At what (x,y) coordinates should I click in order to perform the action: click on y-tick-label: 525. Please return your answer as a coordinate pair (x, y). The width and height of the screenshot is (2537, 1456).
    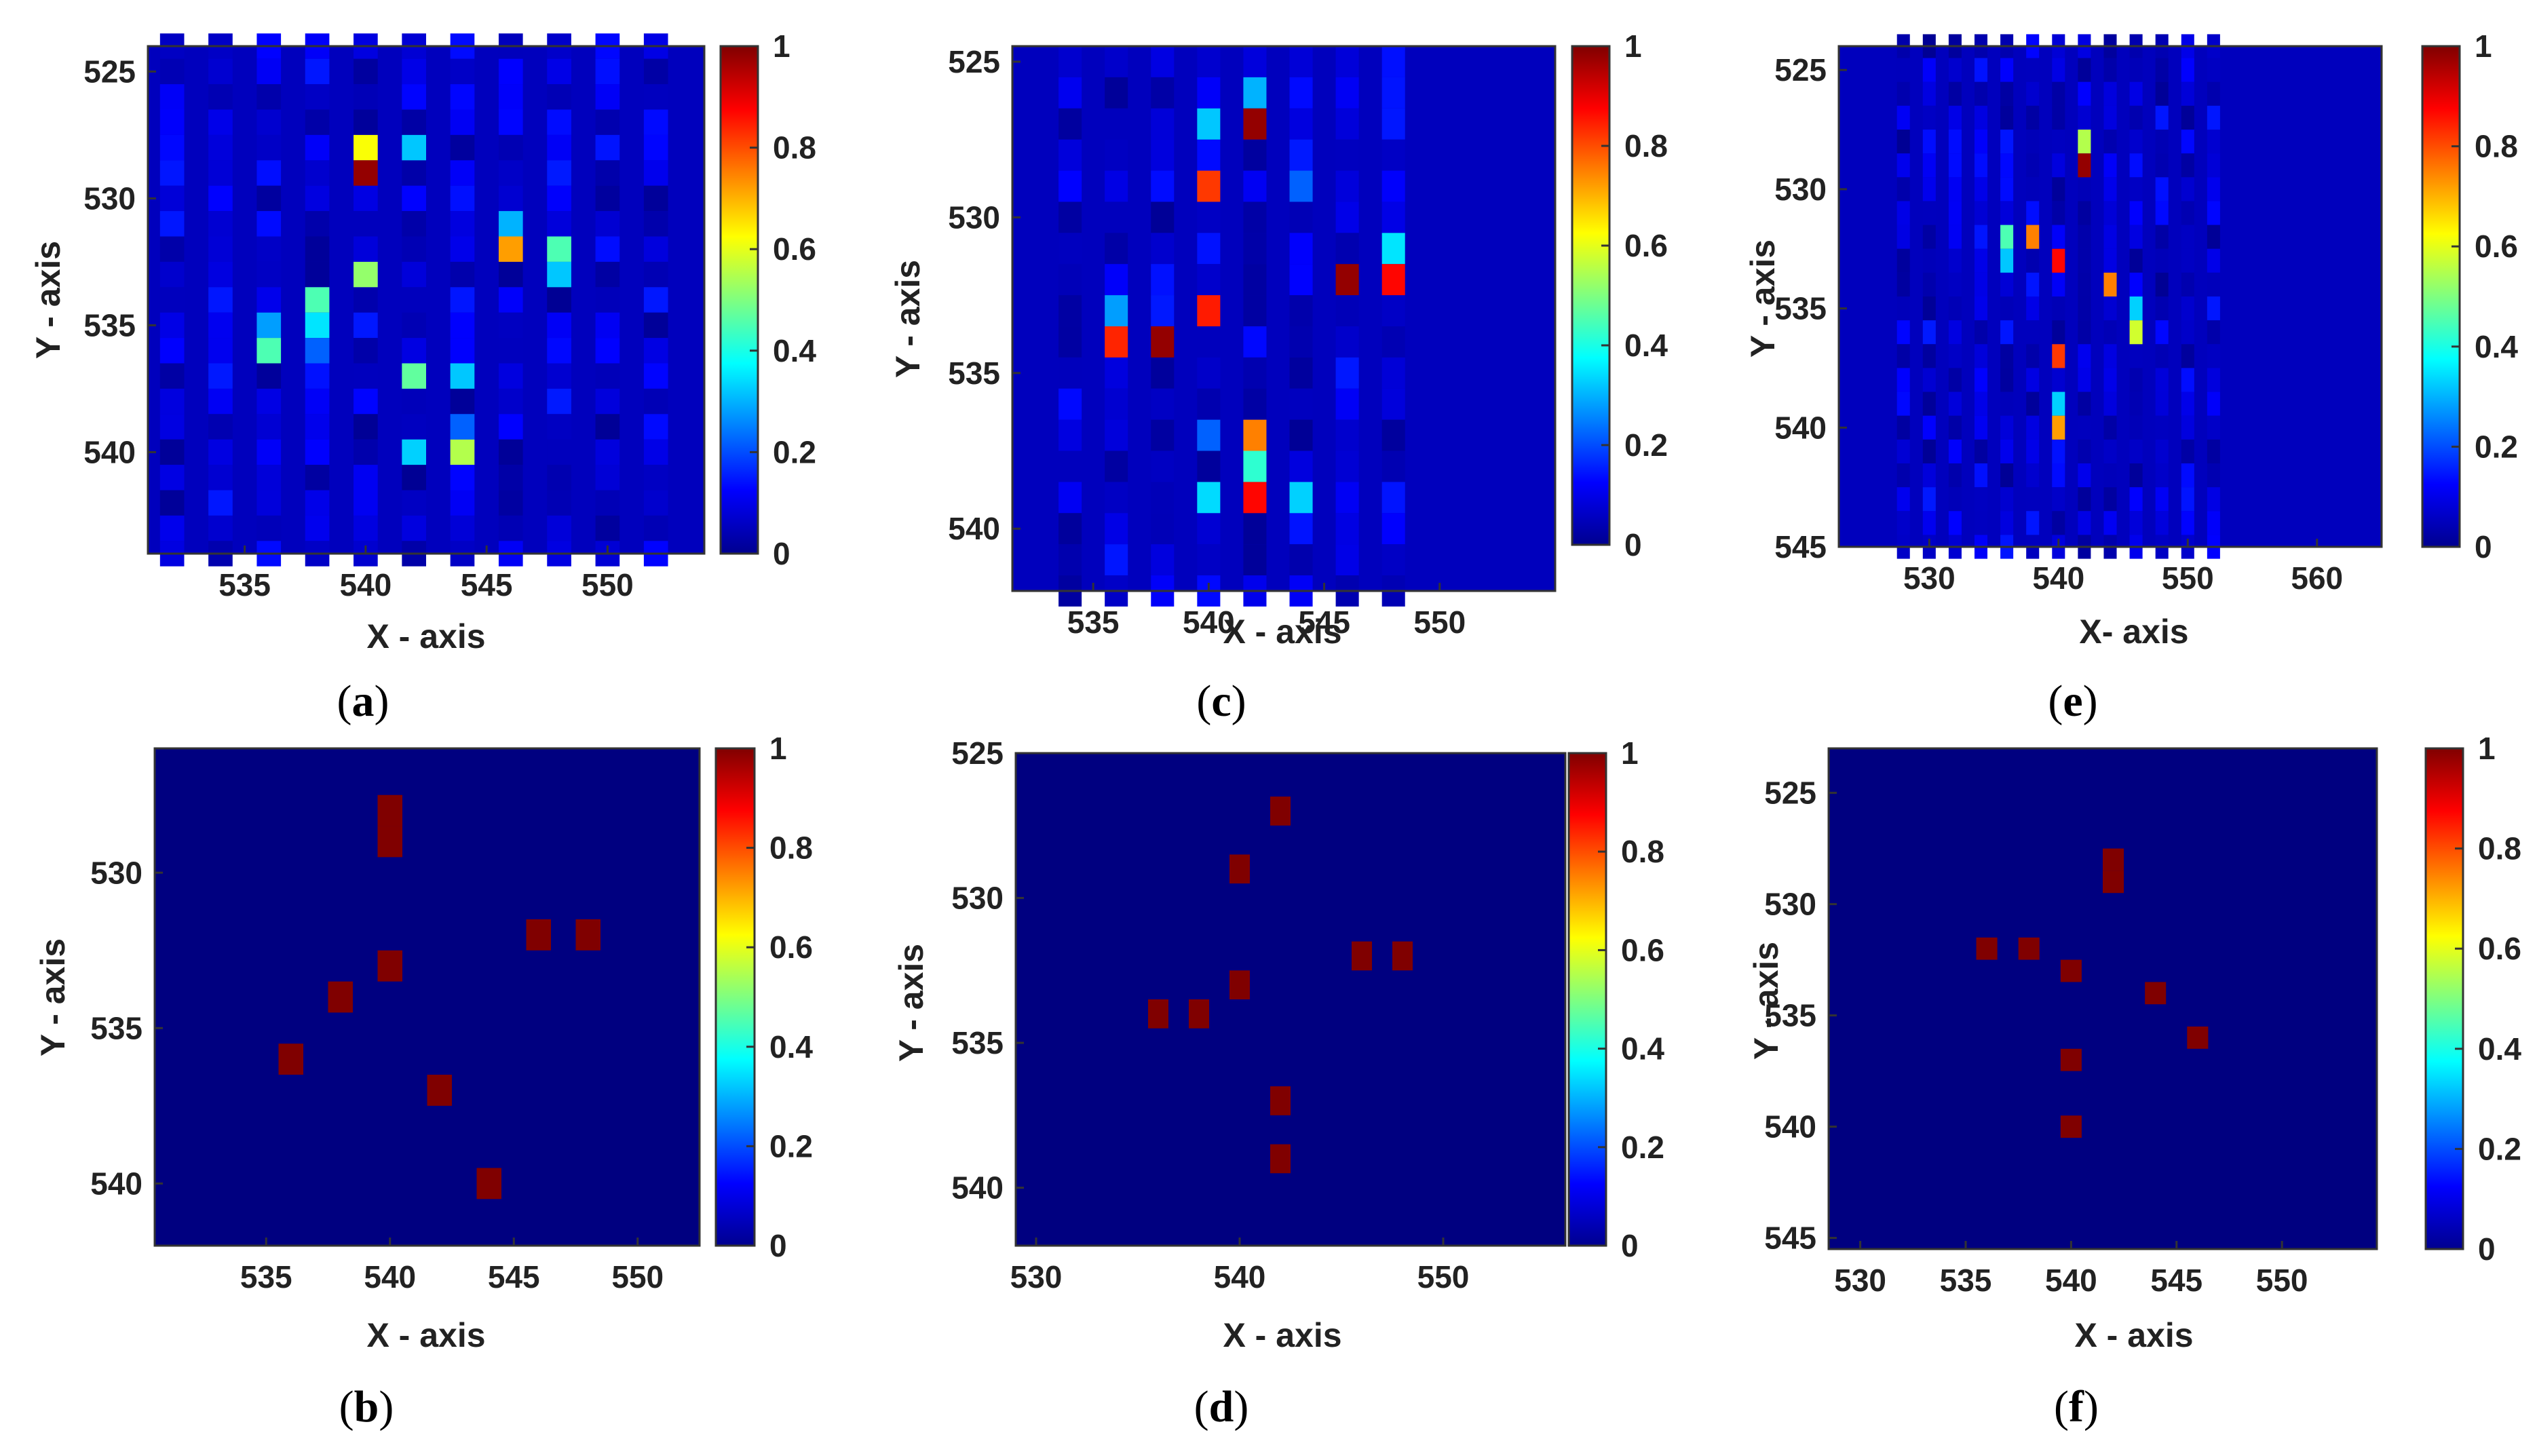
    Looking at the image, I should click on (1790, 793).